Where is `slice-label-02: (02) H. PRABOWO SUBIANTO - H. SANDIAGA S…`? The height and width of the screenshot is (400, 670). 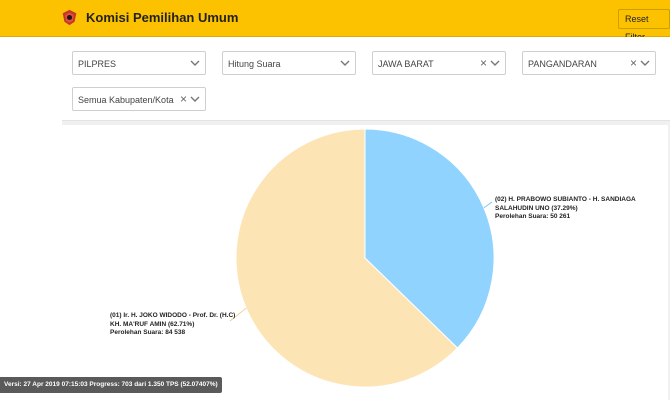 slice-label-02: (02) H. PRABOWO SUBIANTO - H. SANDIAGA S… is located at coordinates (565, 209).